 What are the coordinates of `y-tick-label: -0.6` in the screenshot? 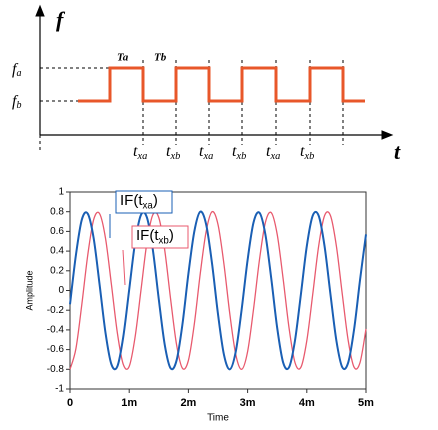 It's located at (56, 349).